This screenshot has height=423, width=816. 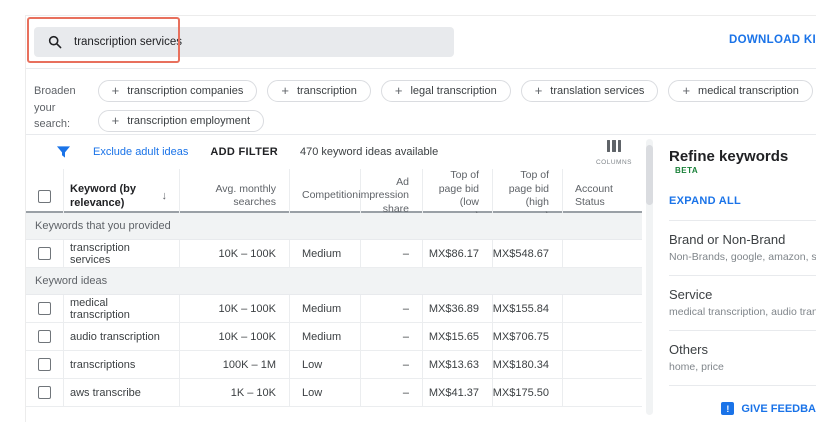 I want to click on header-avg-monthly-searches: Avg. monthly searches, so click(x=235, y=196).